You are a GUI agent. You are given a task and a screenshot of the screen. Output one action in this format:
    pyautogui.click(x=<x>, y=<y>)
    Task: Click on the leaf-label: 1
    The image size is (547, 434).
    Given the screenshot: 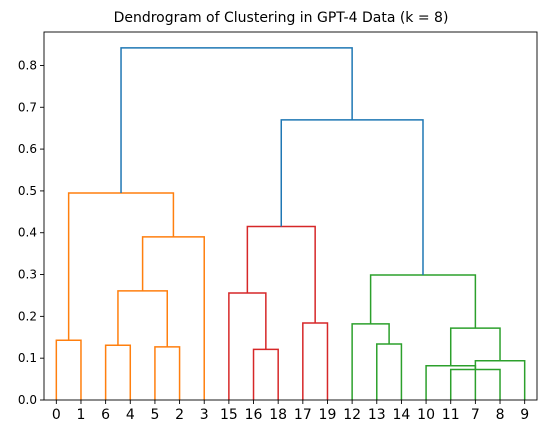 What is the action you would take?
    pyautogui.click(x=81, y=415)
    